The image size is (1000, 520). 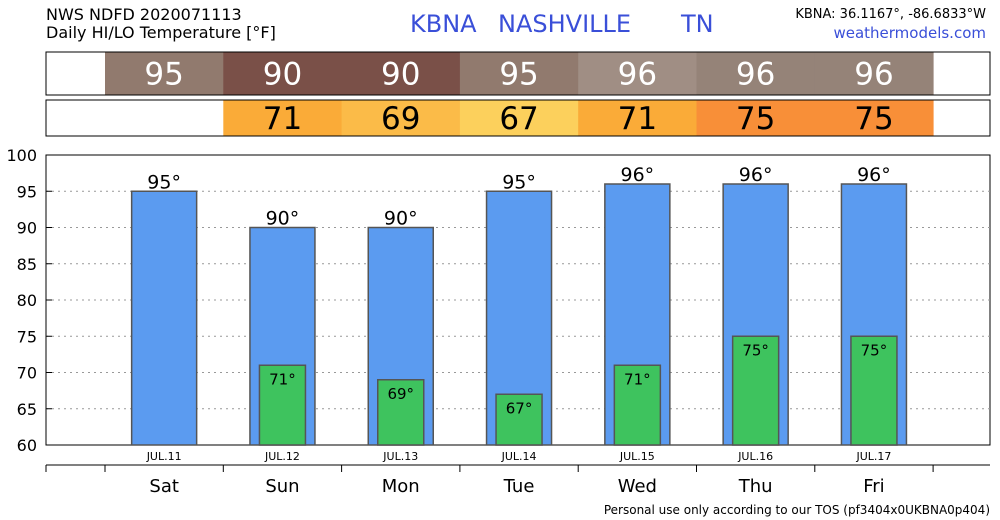 What do you see at coordinates (400, 456) in the screenshot?
I see `date-label: JUL.13` at bounding box center [400, 456].